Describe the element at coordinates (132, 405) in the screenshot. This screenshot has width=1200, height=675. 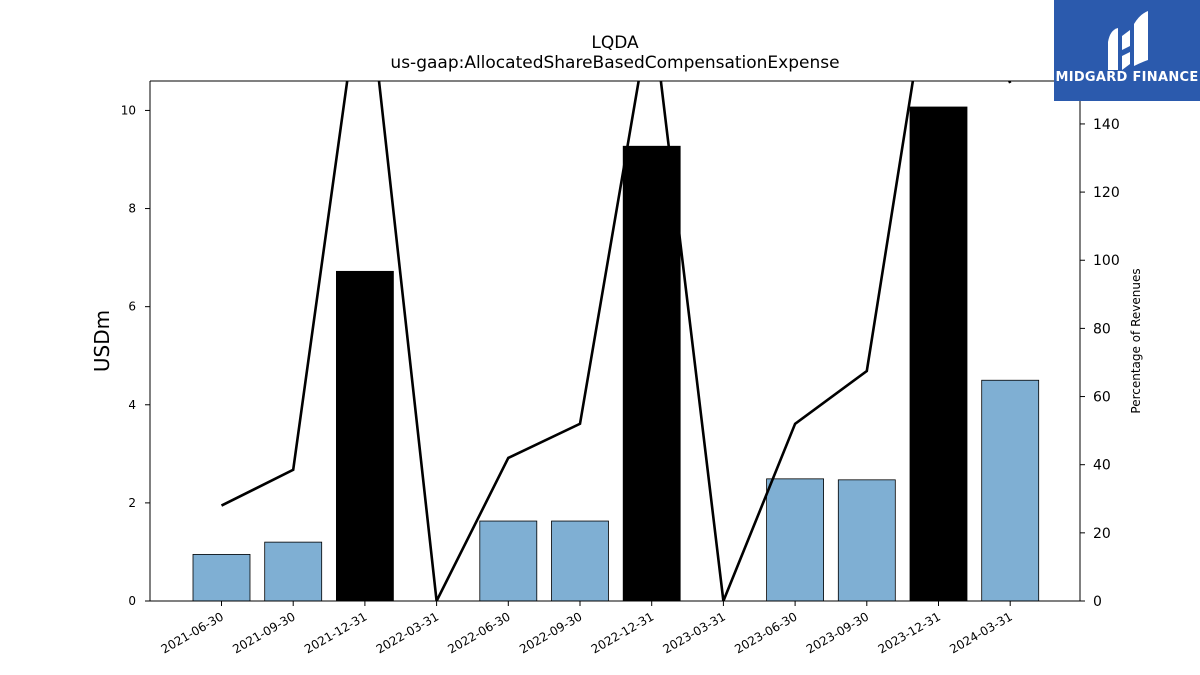
I see `left-tick-label: 4` at that location.